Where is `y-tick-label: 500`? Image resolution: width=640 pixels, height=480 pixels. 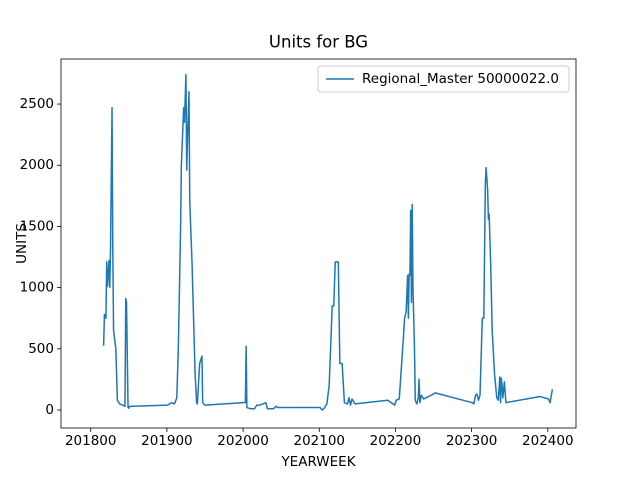
y-tick-label: 500 is located at coordinates (41, 349).